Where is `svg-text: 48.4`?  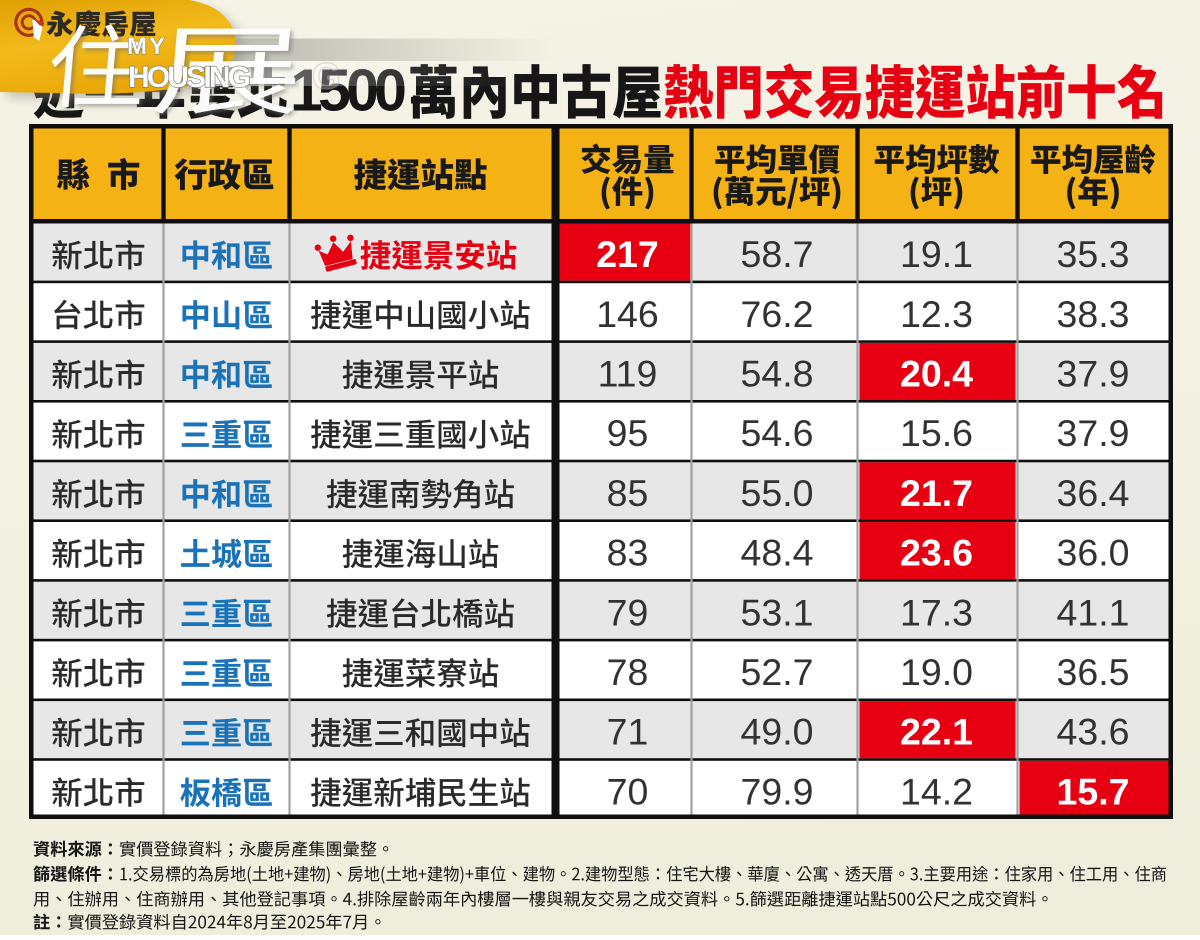 svg-text: 48.4 is located at coordinates (777, 553).